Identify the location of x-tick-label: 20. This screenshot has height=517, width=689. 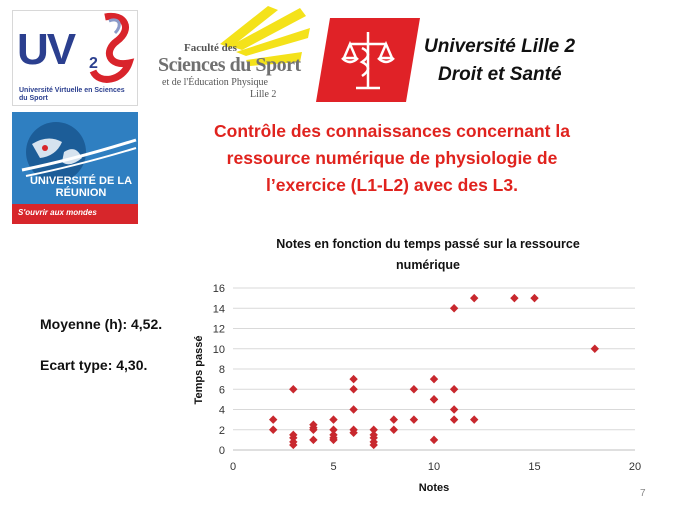
(635, 467).